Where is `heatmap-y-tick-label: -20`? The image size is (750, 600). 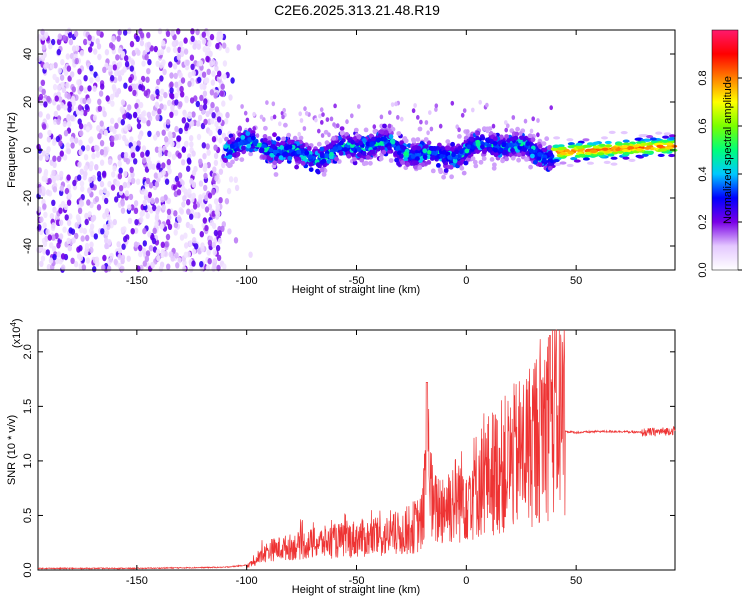 heatmap-y-tick-label: -20 is located at coordinates (28, 198).